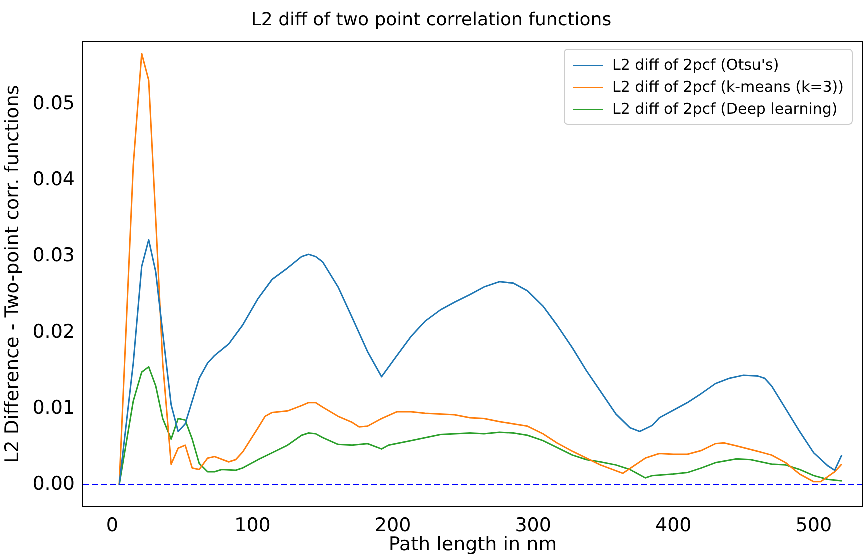 This screenshot has width=864, height=557. Describe the element at coordinates (393, 525) in the screenshot. I see `x-tick-label: 200` at that location.